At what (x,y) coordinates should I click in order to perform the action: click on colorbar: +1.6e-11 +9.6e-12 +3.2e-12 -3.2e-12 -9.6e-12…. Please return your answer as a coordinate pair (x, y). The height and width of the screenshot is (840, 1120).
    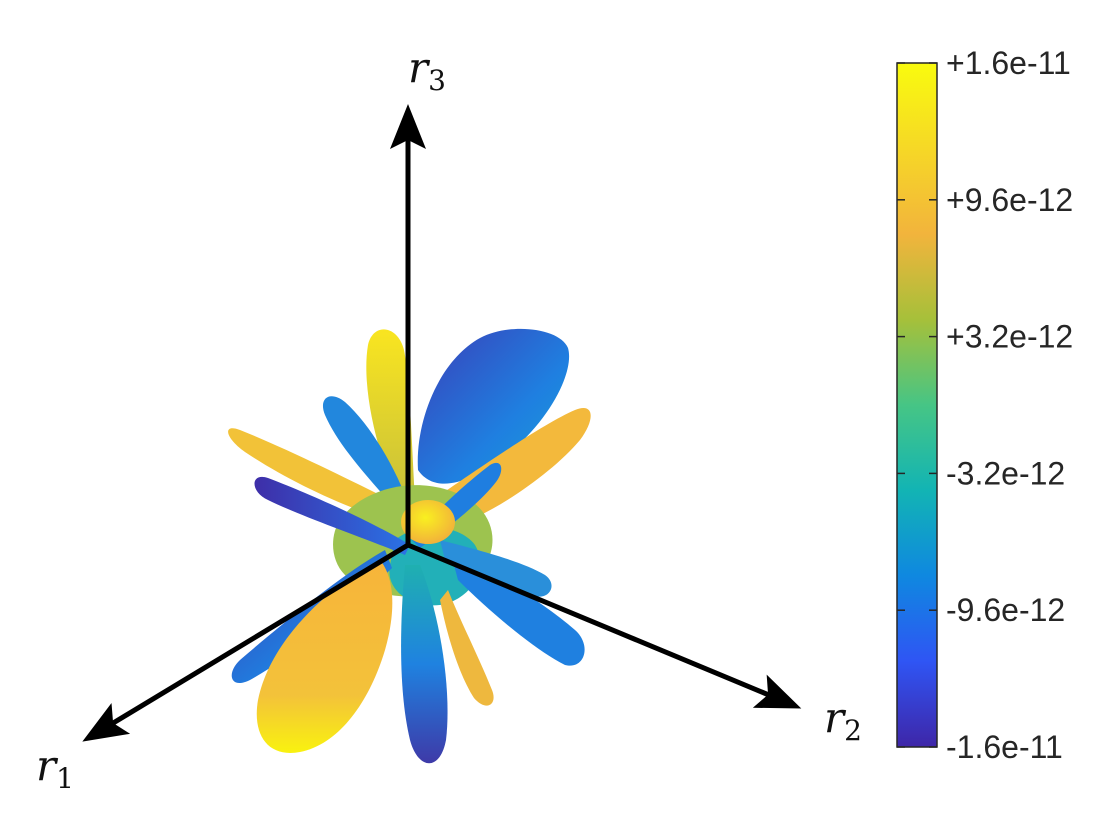
    Looking at the image, I should click on (984, 405).